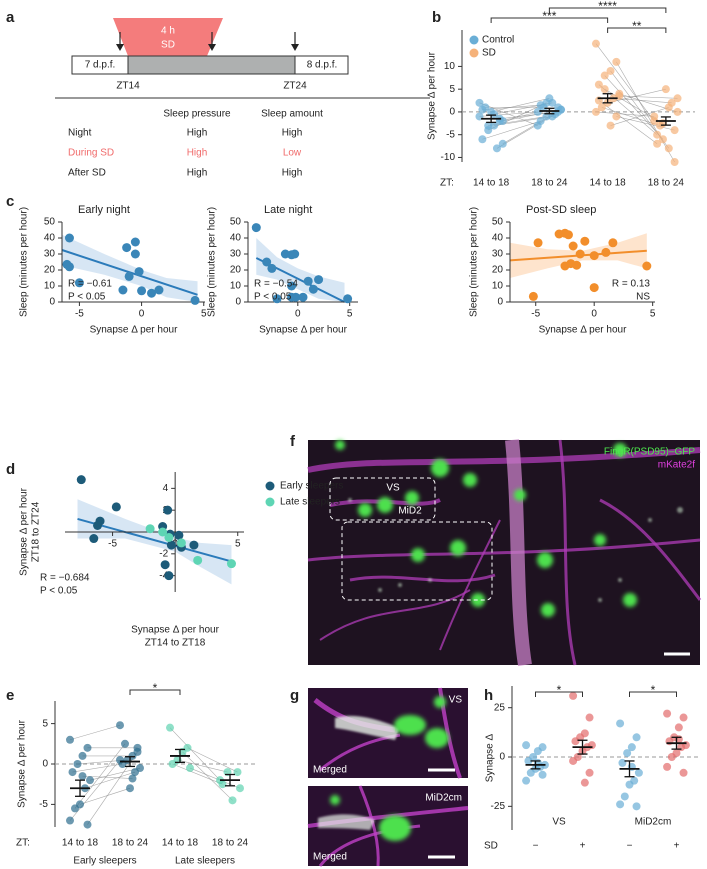 The width and height of the screenshot is (707, 869). Describe the element at coordinates (498, 238) in the screenshot. I see `y-tick-label: 40` at that location.